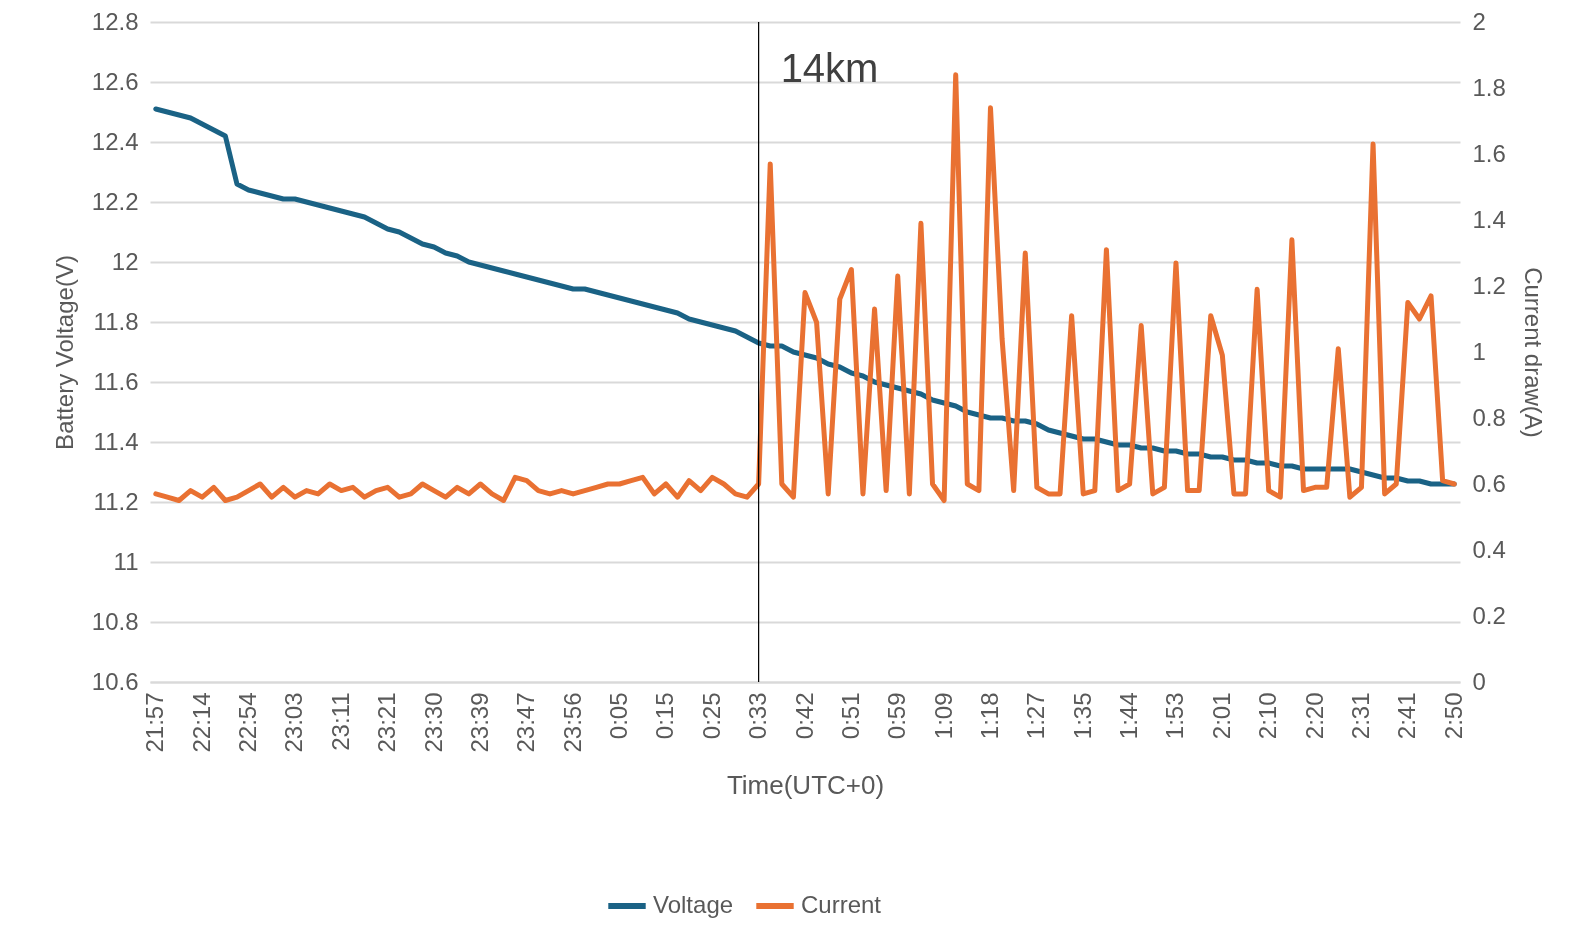 The height and width of the screenshot is (927, 1593). I want to click on x-tick-label: 1:27, so click(1036, 716).